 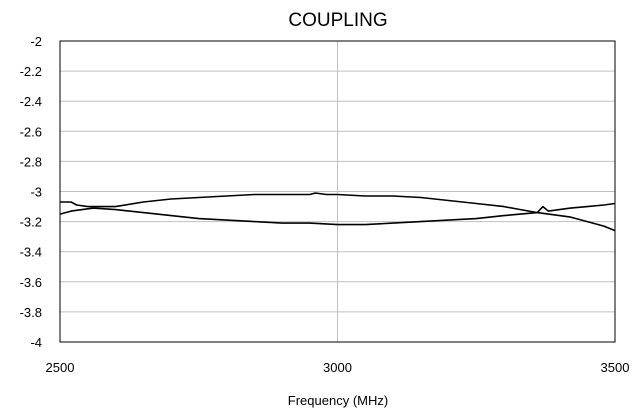 I want to click on x-axis-ticks: 2500 3000 3500, so click(x=338, y=367).